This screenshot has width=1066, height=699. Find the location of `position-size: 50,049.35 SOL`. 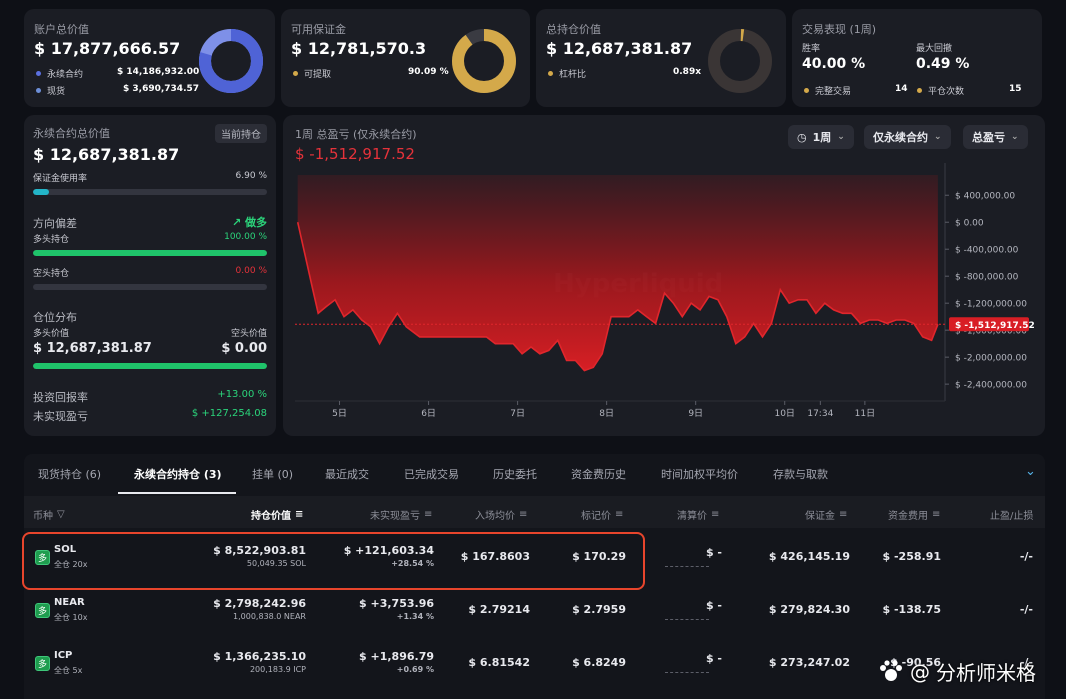

position-size: 50,049.35 SOL is located at coordinates (276, 563).